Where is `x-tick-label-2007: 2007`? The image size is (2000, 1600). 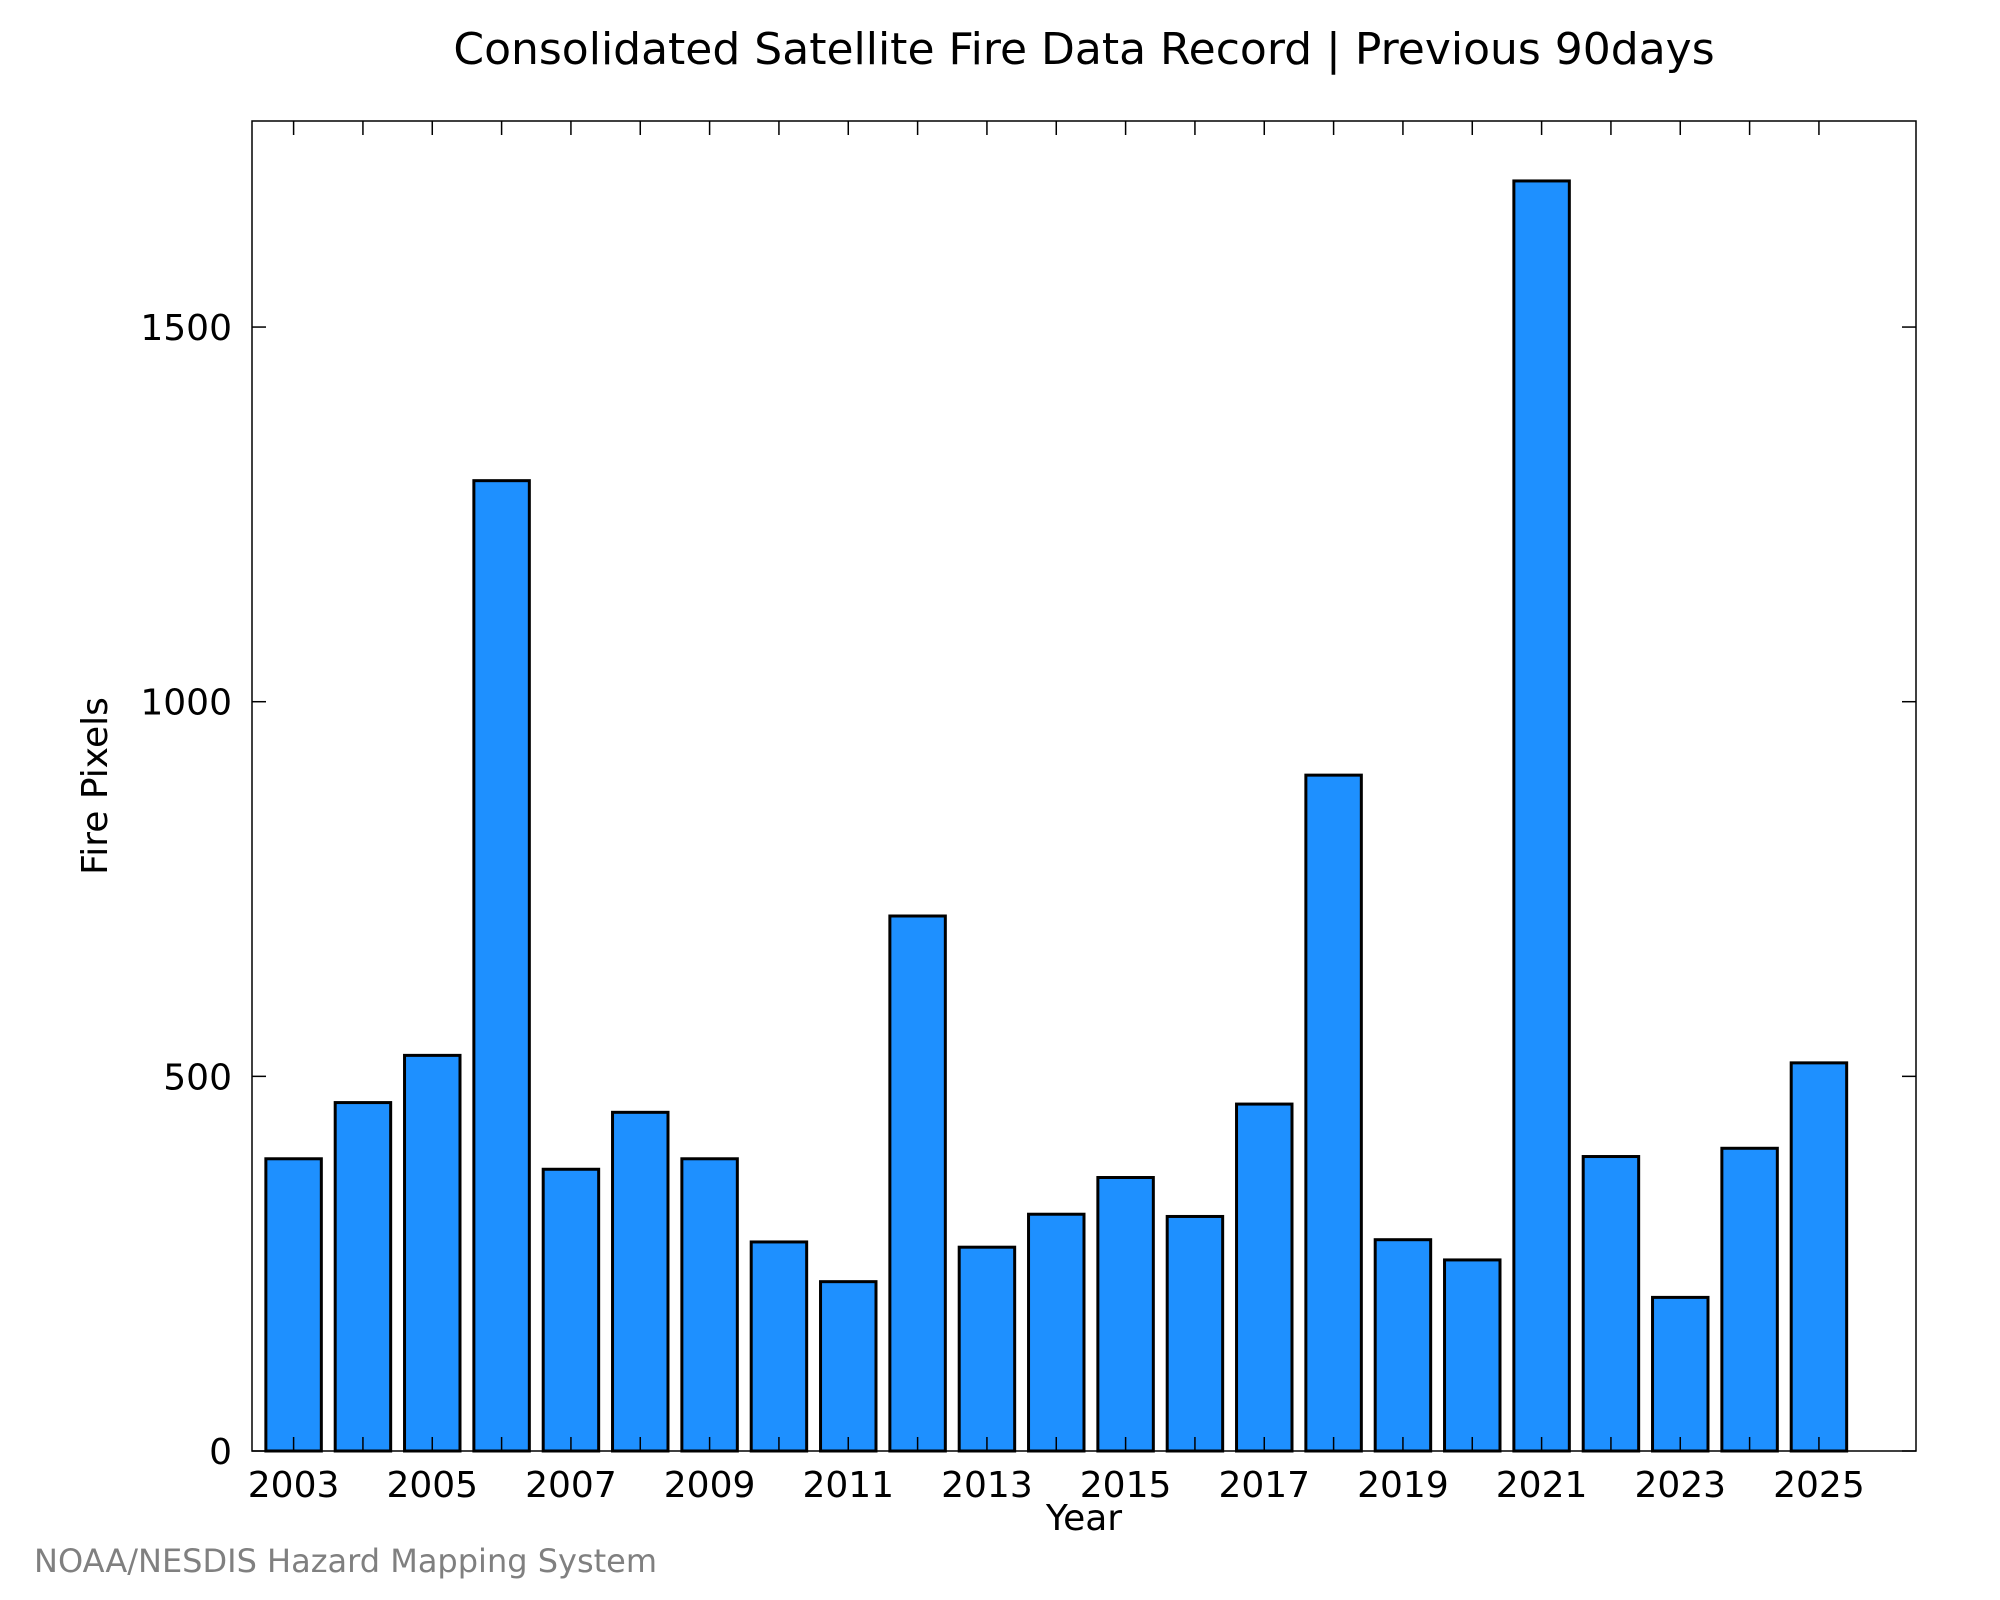
x-tick-label-2007: 2007 is located at coordinates (571, 1485).